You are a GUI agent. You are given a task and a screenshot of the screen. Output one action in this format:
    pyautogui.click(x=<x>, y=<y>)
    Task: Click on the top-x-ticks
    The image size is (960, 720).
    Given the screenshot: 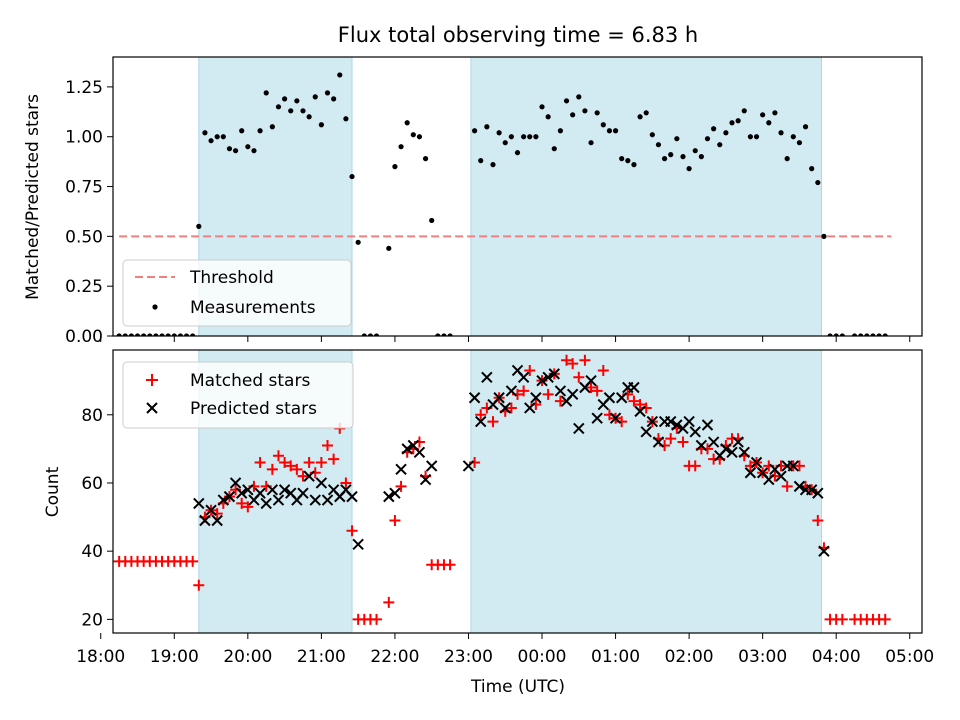 What is the action you would take?
    pyautogui.click(x=505, y=339)
    